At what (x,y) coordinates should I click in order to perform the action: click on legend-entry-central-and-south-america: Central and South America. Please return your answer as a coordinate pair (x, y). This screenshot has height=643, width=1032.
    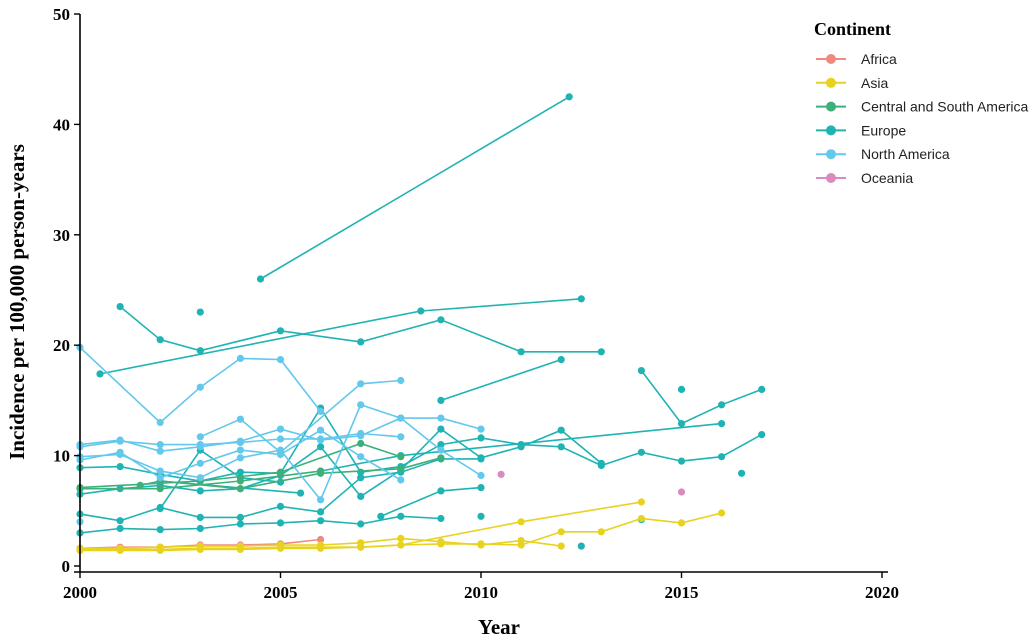
    Looking at the image, I should click on (922, 107).